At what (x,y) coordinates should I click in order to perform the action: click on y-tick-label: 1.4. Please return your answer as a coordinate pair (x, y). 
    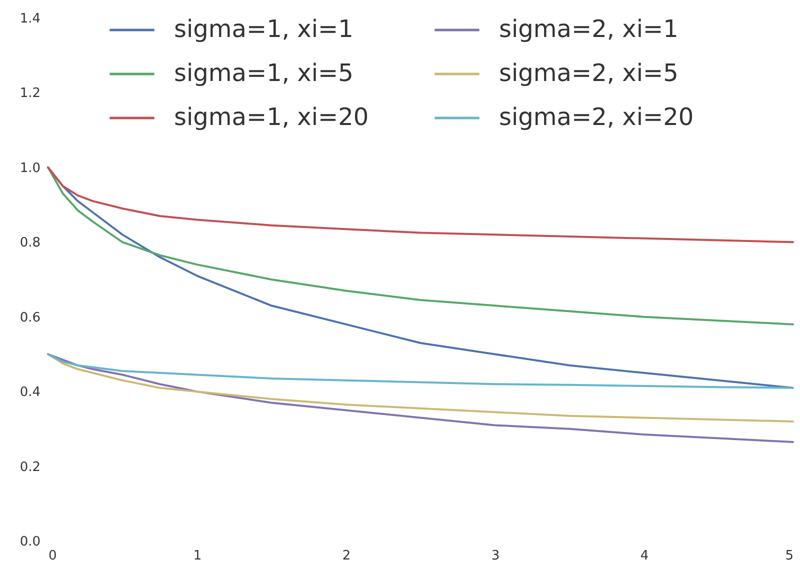
    Looking at the image, I should click on (30, 19).